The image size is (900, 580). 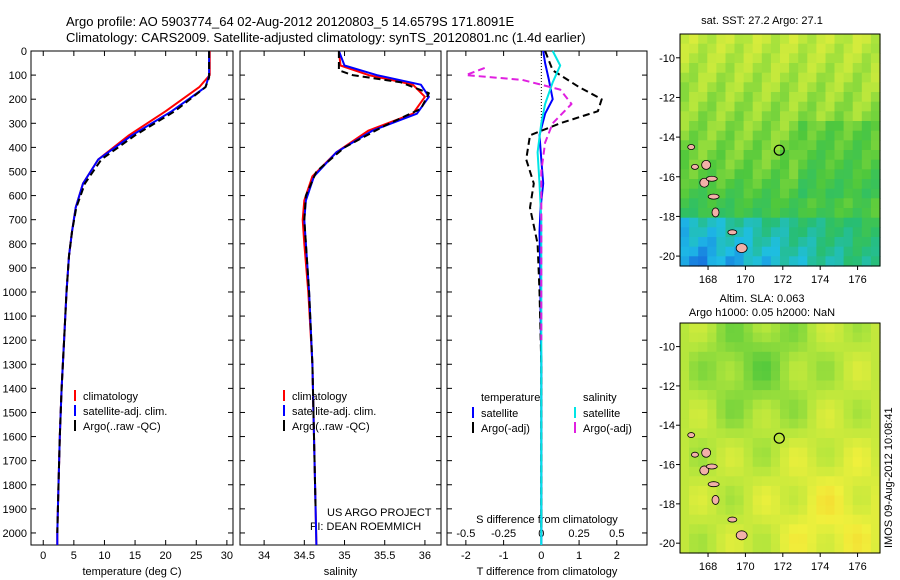 I want to click on salinity-legend-label: climatology, so click(x=320, y=397).